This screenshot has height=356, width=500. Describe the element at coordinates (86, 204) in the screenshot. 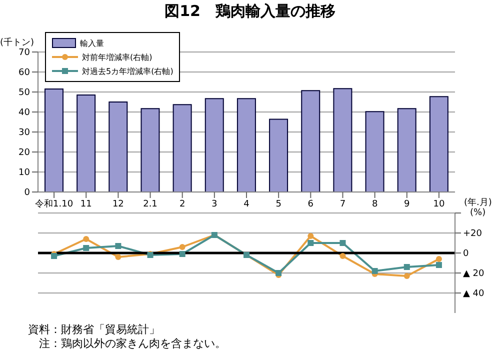

I see `x-tick-label: 11` at that location.